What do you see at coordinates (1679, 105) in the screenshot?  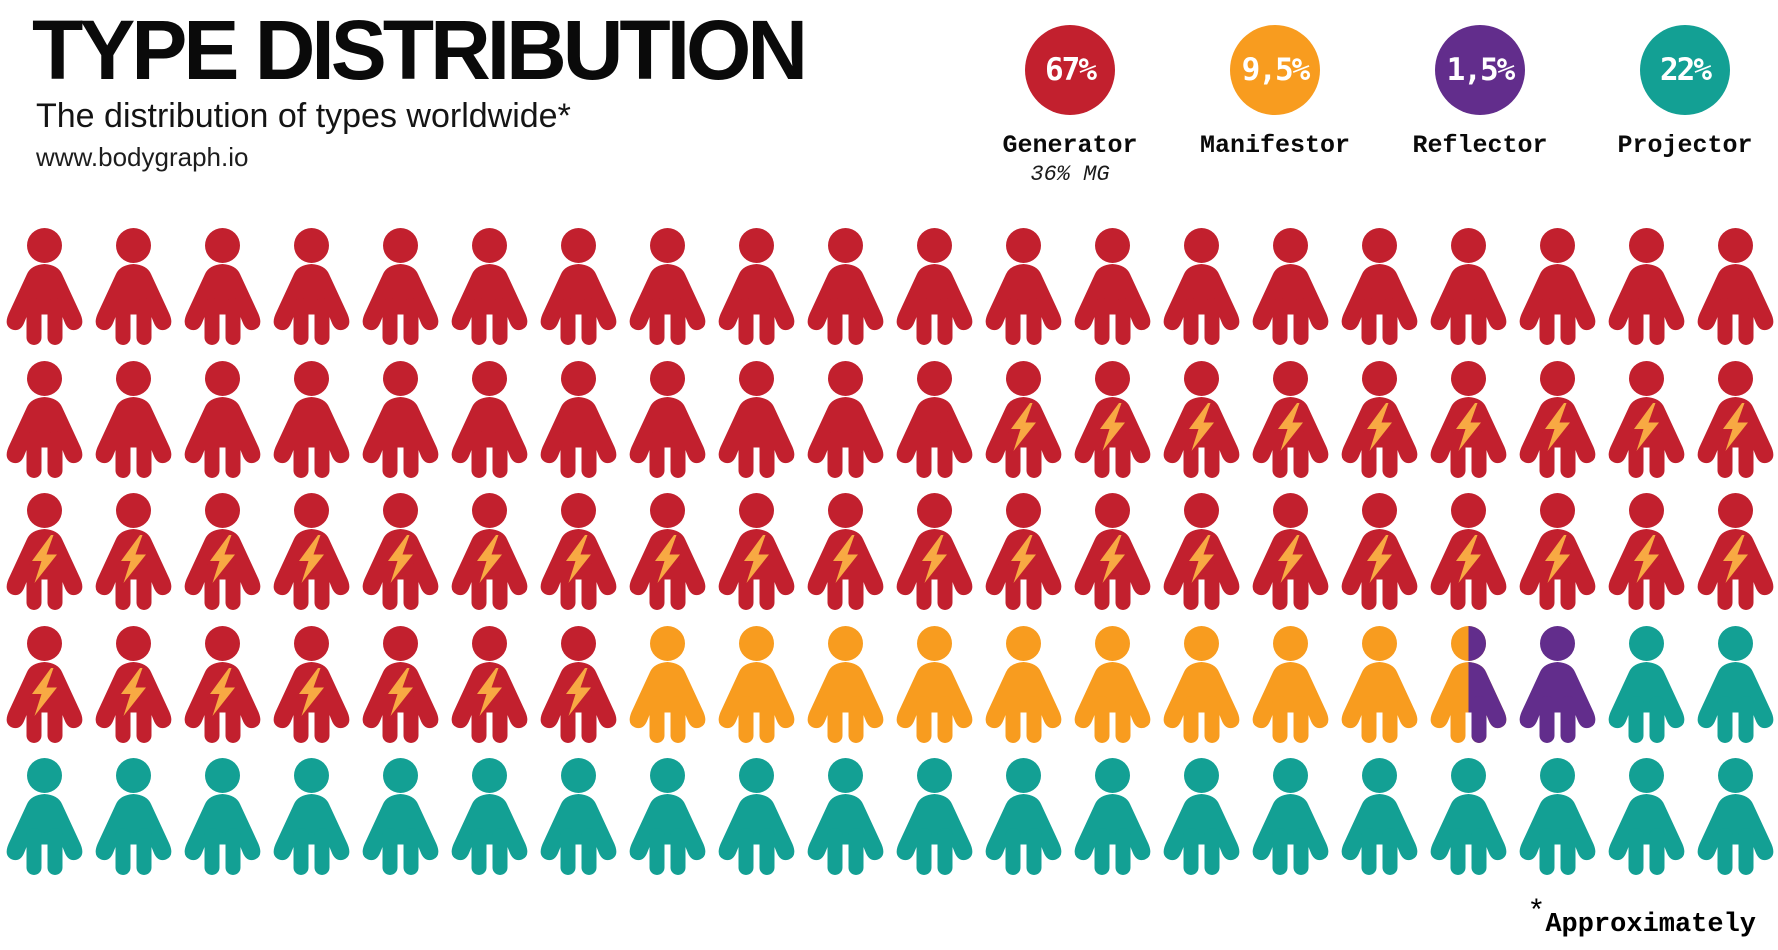 I see `legend-projector: 22% Projector` at bounding box center [1679, 105].